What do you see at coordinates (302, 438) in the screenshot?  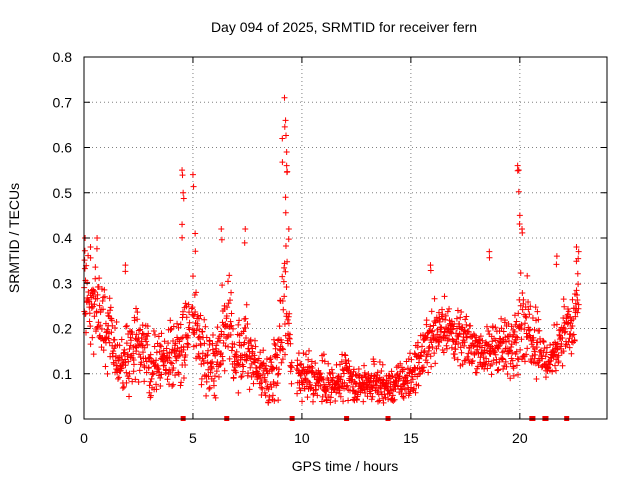 I see `x-tick-label: 10` at bounding box center [302, 438].